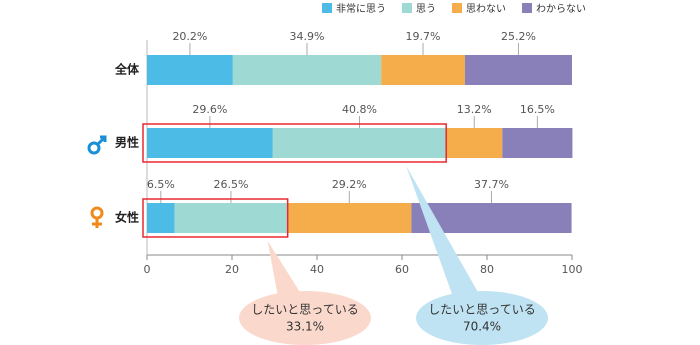  What do you see at coordinates (482, 327) in the screenshot?
I see `callout-value: 70.4%` at bounding box center [482, 327].